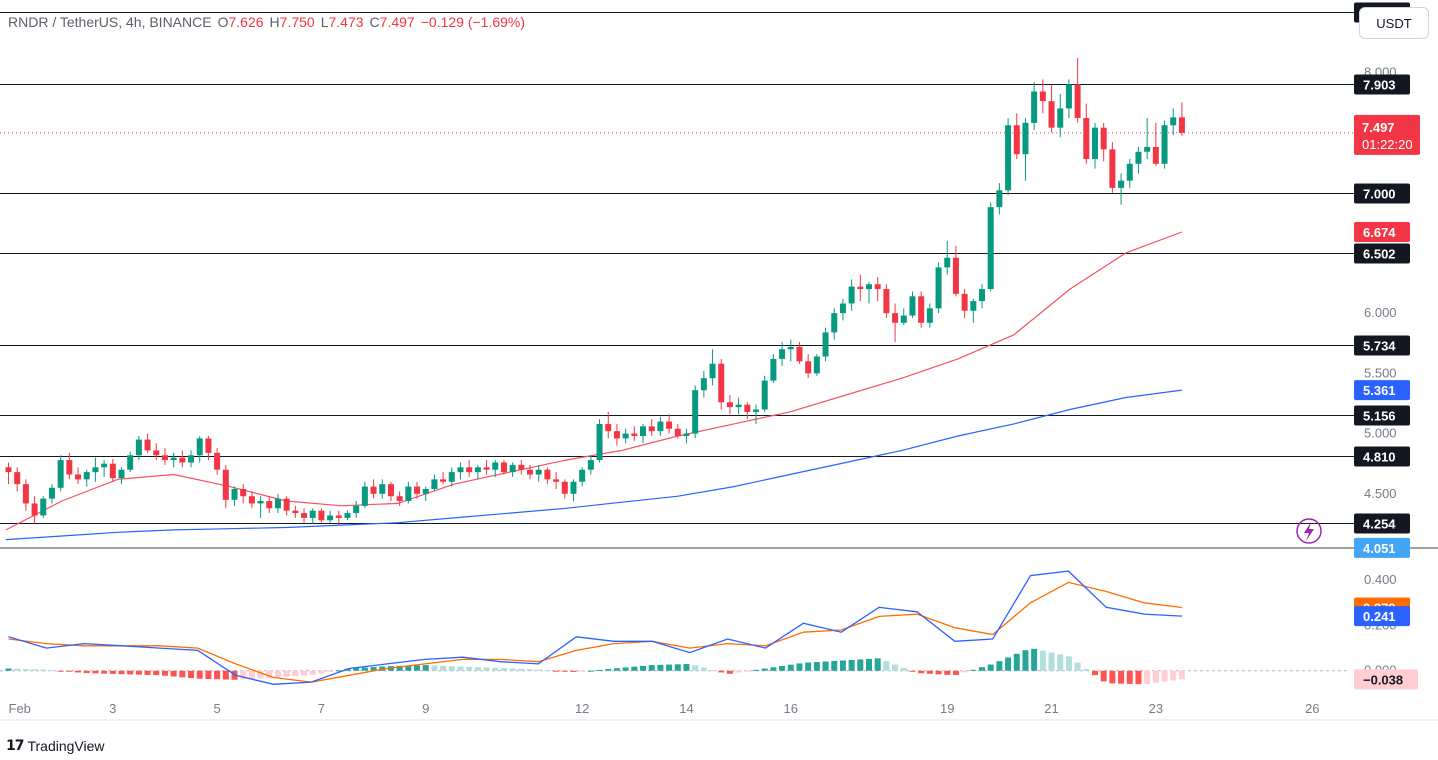  Describe the element at coordinates (1309, 531) in the screenshot. I see `lightning-icon` at that location.